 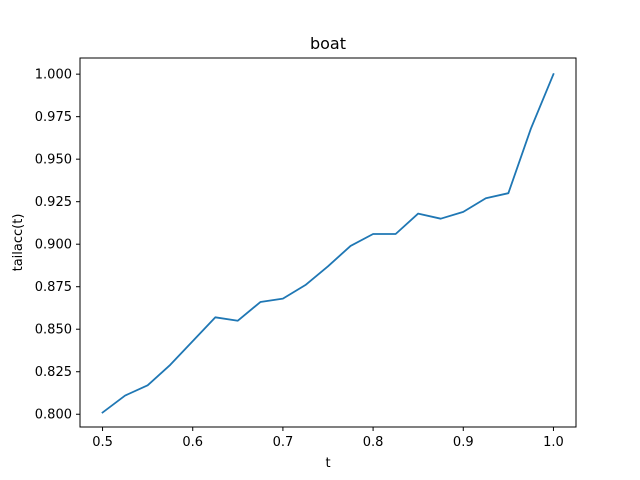 I want to click on y-tick-label: 0.850, so click(x=53, y=330).